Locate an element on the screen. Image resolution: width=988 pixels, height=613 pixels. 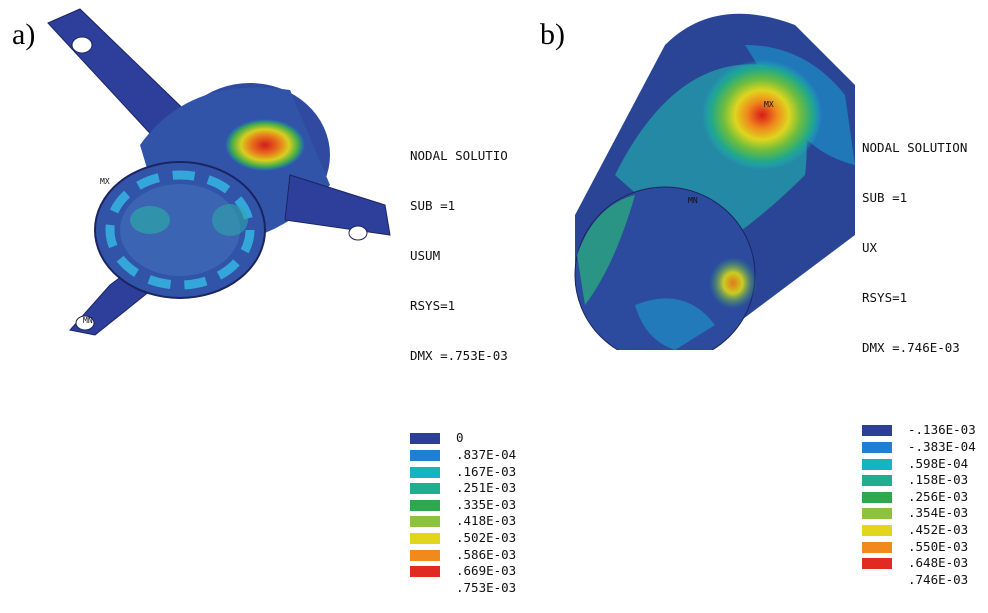
legend-entry: .418E-03 is located at coordinates (463, 521).